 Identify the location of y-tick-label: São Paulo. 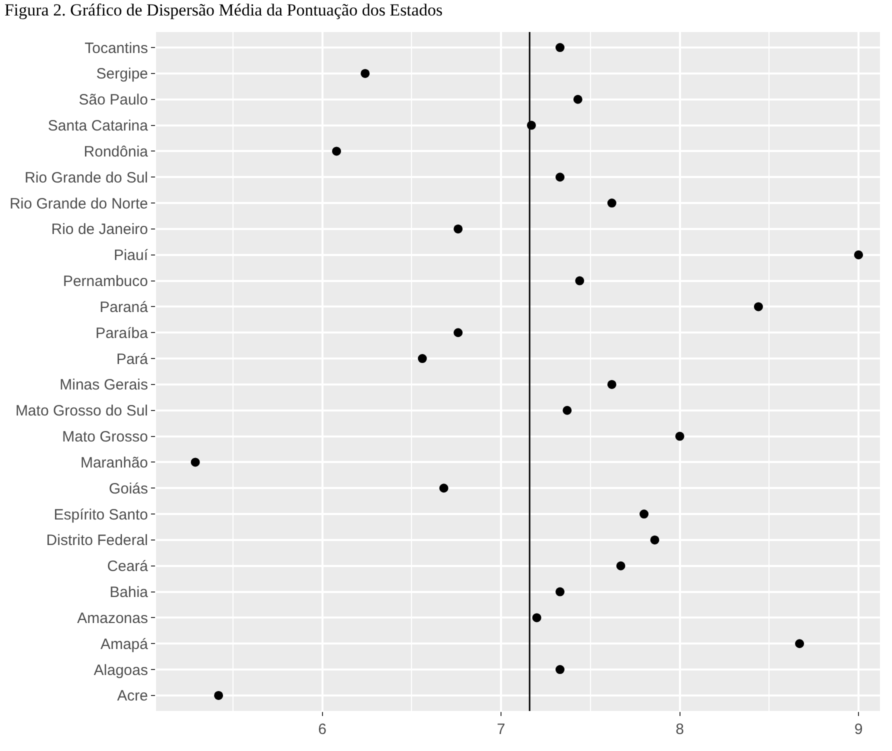
(113, 100).